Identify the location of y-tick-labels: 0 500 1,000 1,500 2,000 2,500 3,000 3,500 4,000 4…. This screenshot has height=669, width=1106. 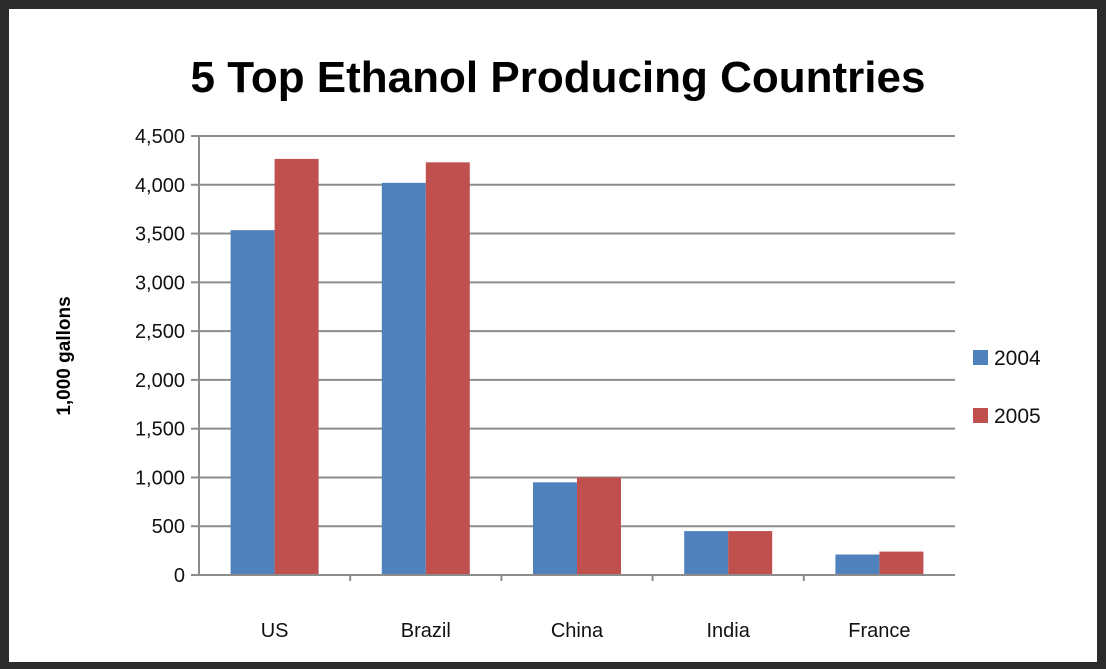
(160, 356).